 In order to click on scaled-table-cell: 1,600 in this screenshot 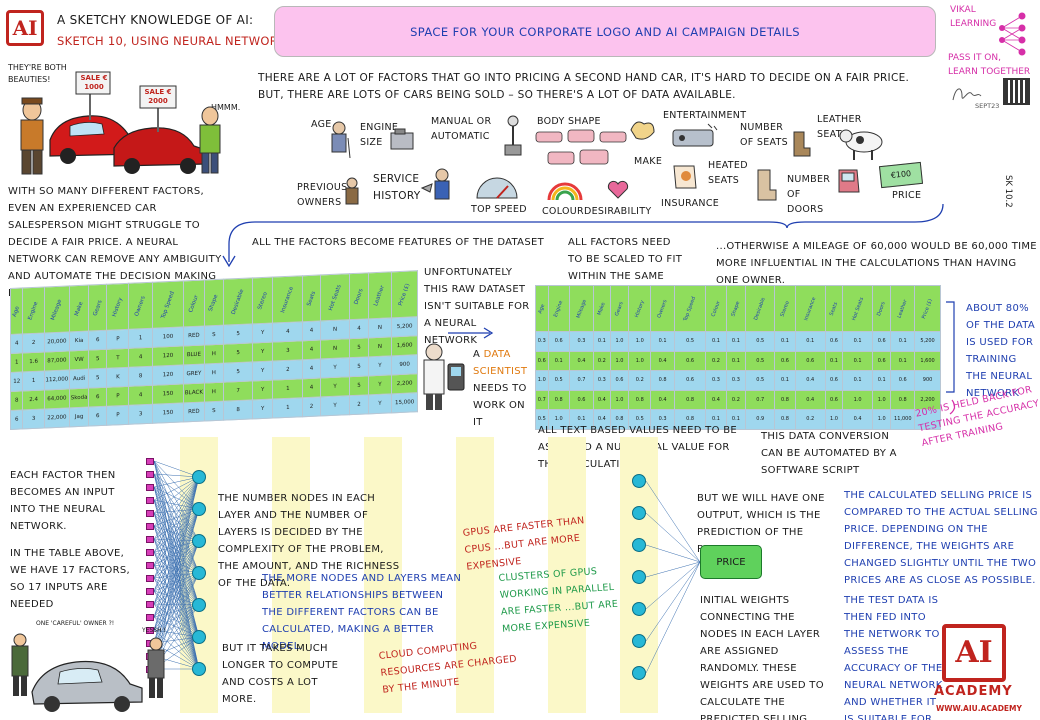, I will do `click(927, 360)`.